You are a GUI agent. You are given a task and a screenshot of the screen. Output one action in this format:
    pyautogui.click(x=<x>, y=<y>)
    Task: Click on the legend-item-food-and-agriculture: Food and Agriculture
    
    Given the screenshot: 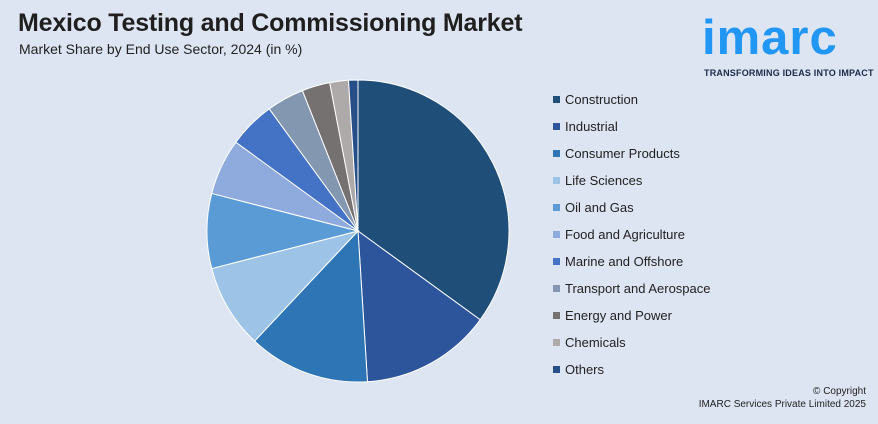 What is the action you would take?
    pyautogui.click(x=632, y=234)
    